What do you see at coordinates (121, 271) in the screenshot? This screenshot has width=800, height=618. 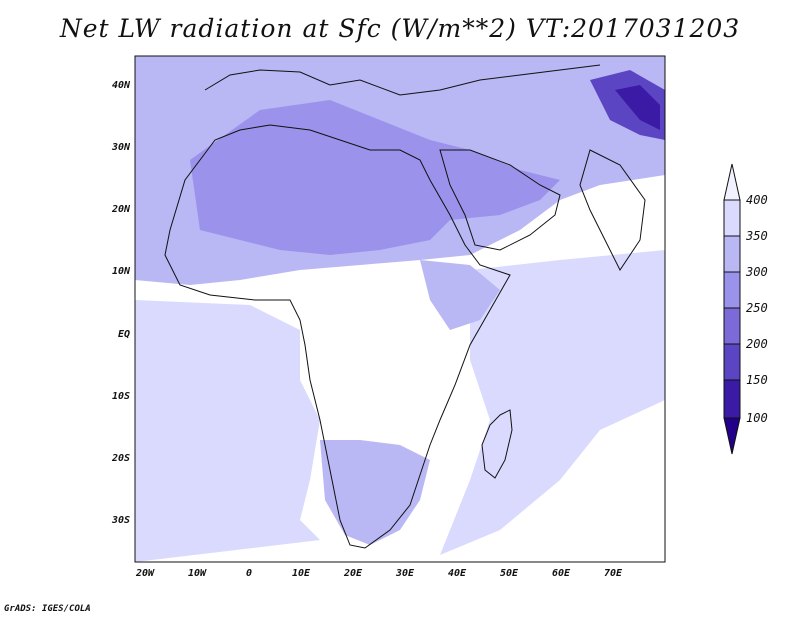 I see `lat-label-10n: 10N` at bounding box center [121, 271].